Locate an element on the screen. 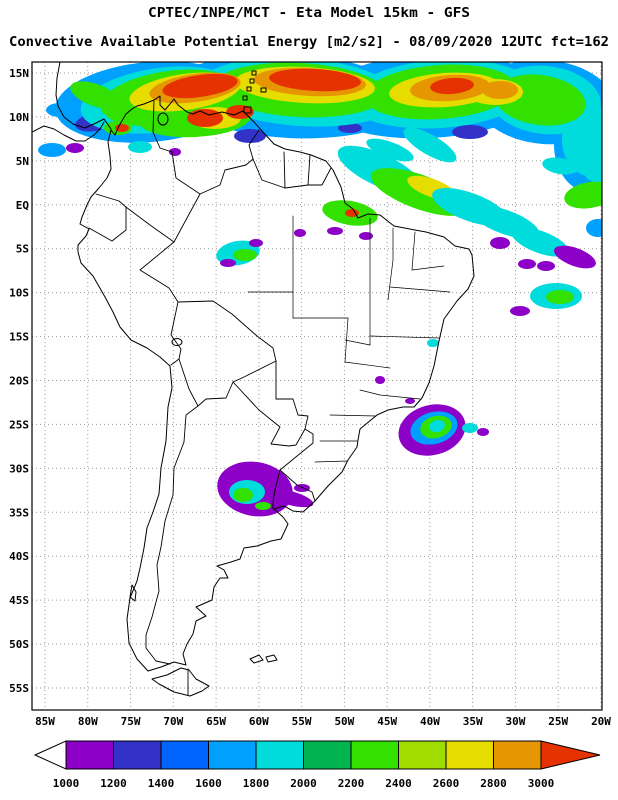 The image size is (618, 800). lon-tick-label: 40W is located at coordinates (430, 721).